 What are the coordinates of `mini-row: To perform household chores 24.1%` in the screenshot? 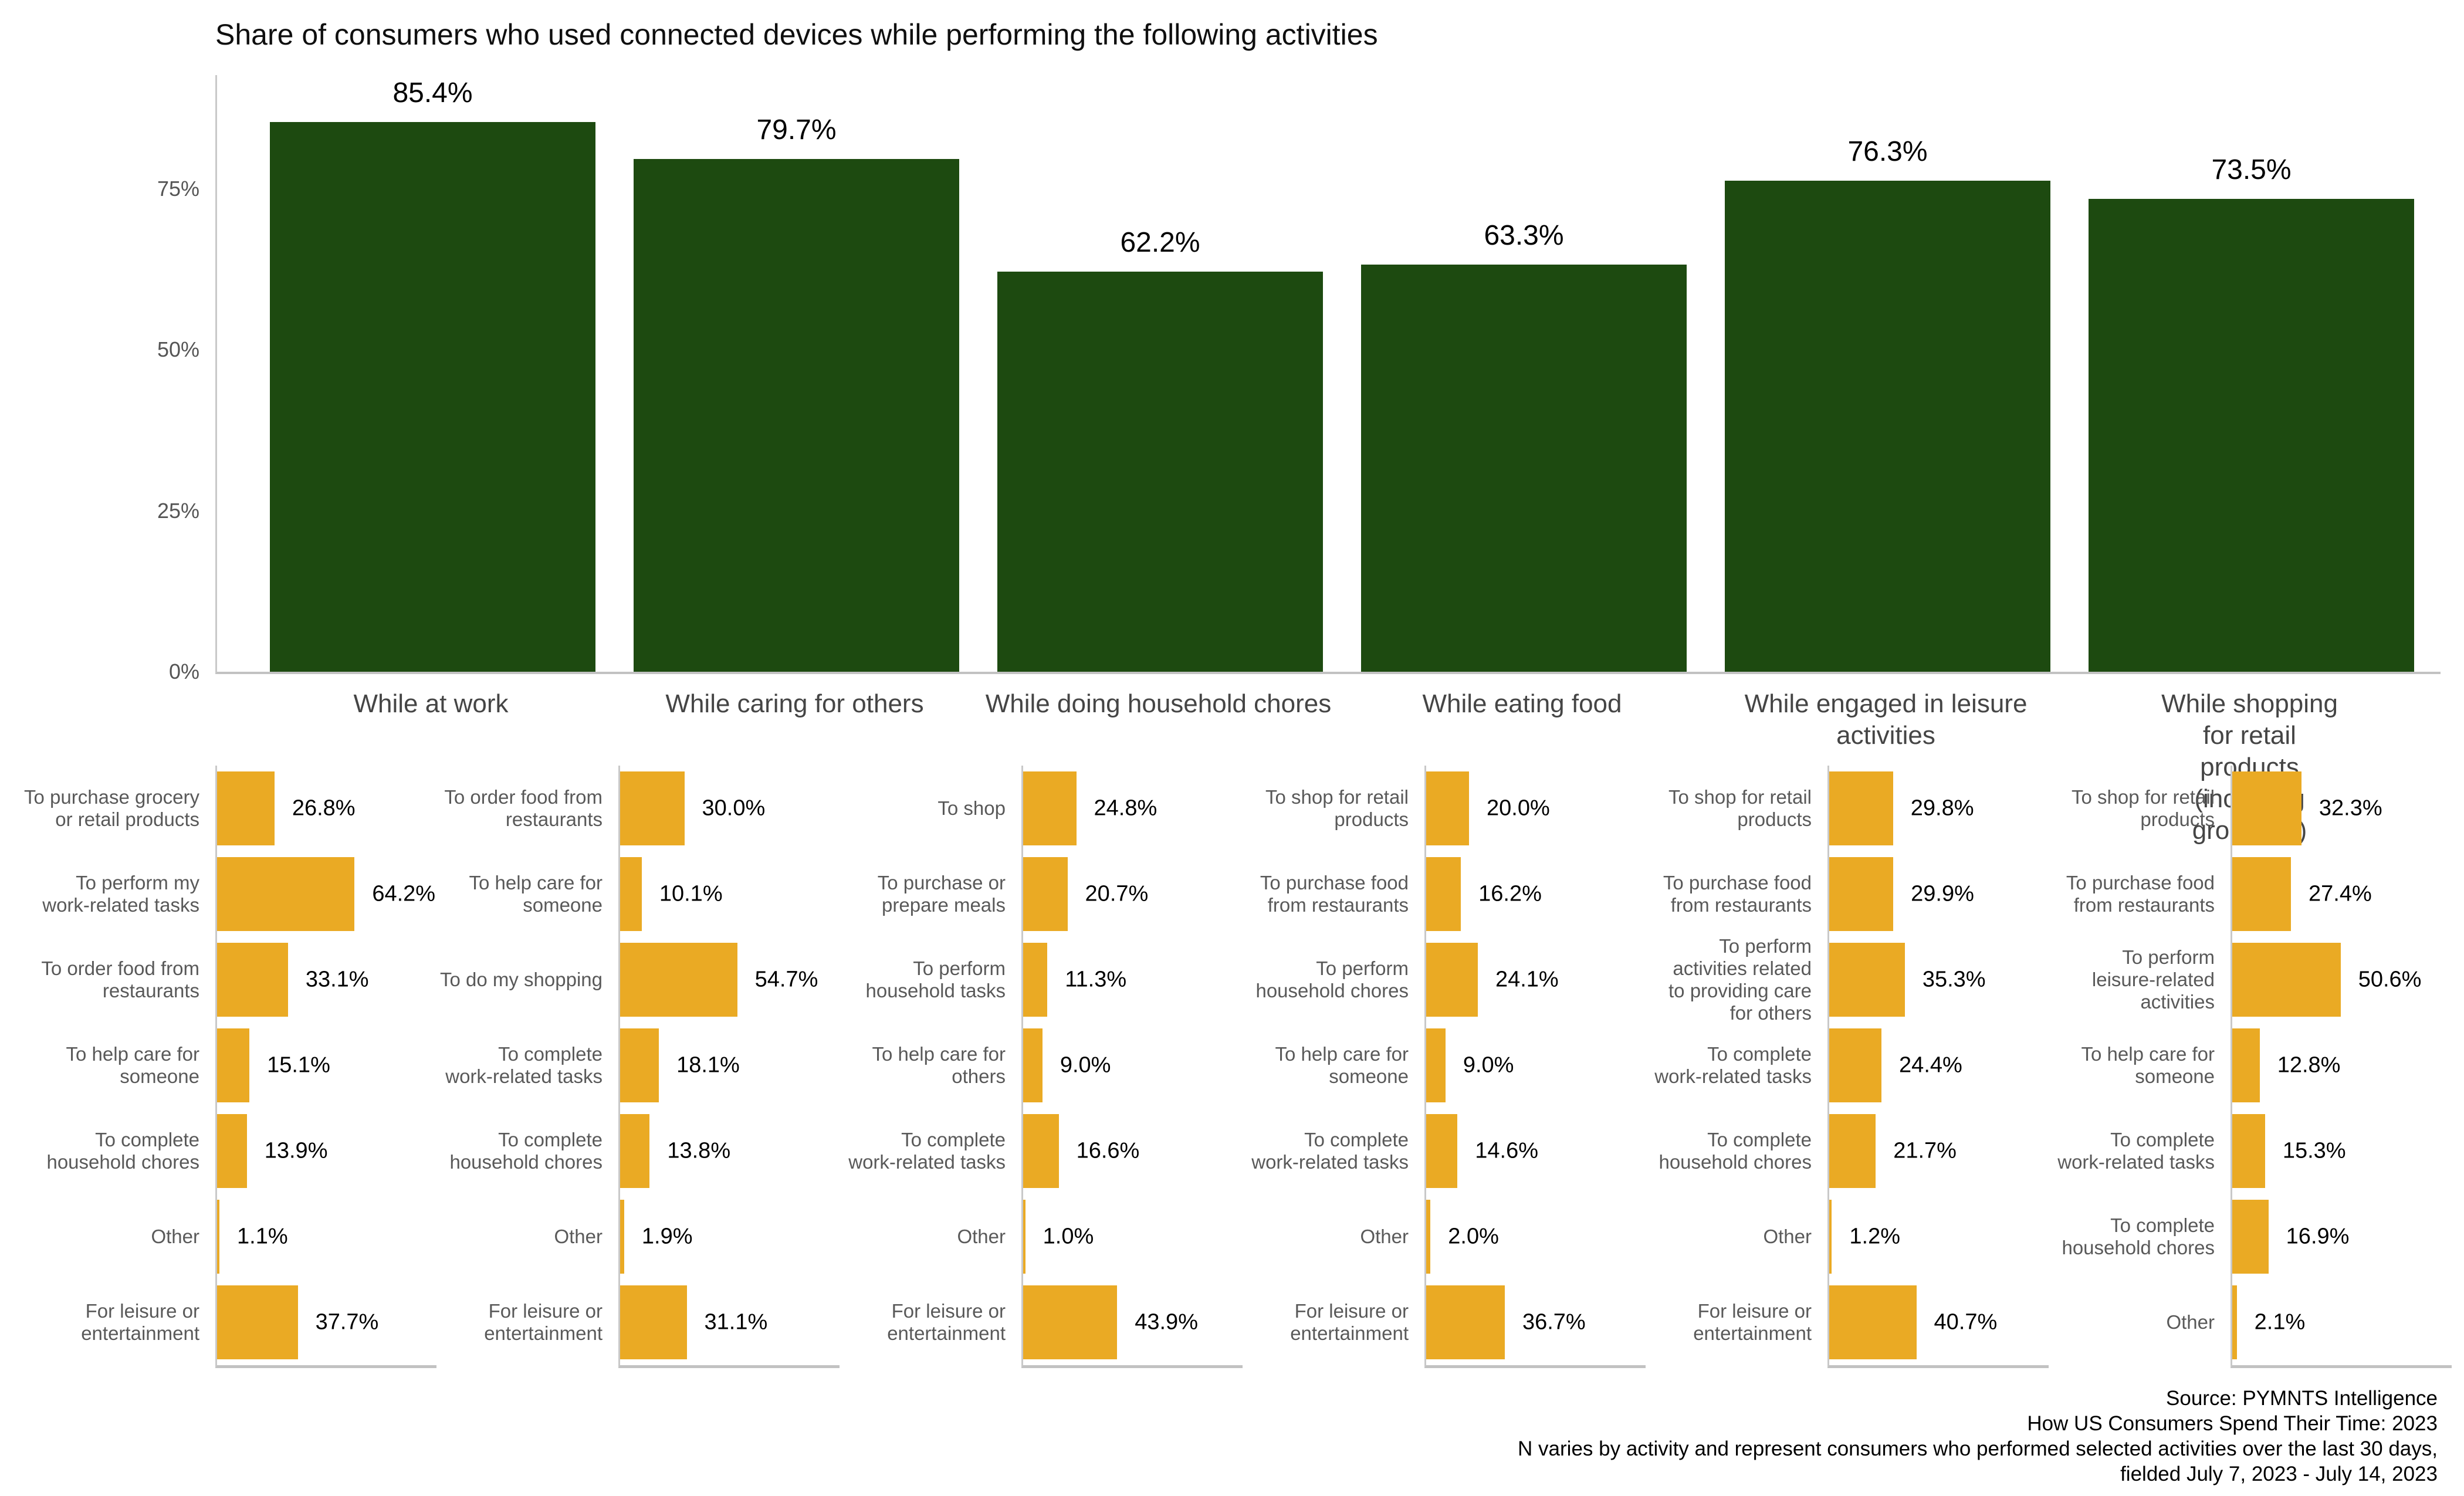 It's located at (1450, 980).